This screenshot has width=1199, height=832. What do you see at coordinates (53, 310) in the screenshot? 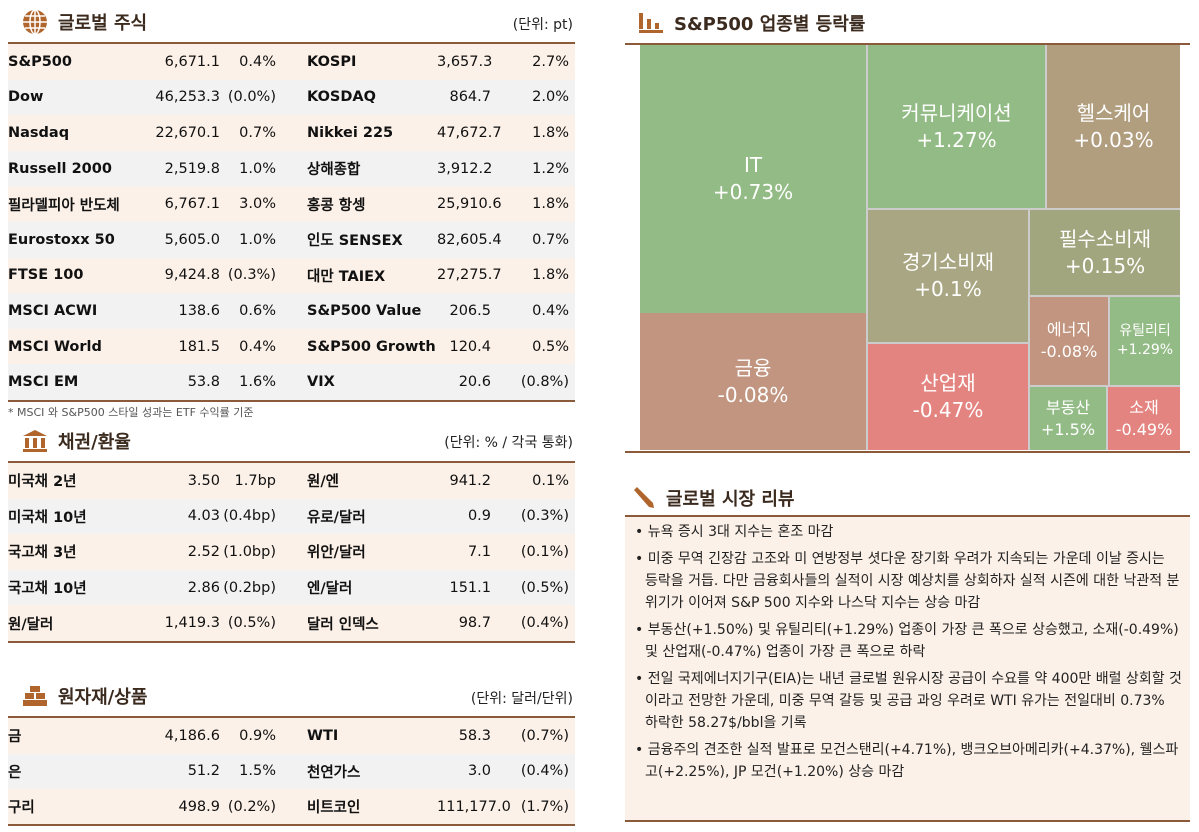
I see `cell-name: MSCI ACWI` at bounding box center [53, 310].